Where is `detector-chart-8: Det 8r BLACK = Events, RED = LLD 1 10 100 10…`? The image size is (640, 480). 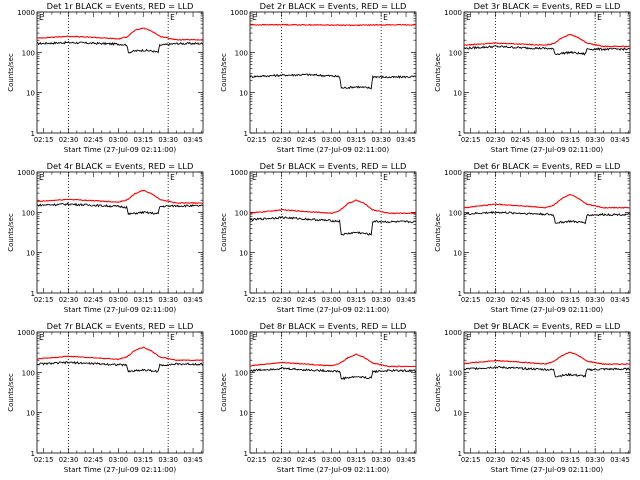 detector-chart-8: Det 8r BLACK = Events, RED = LLD 1 10 100 10… is located at coordinates (318, 397).